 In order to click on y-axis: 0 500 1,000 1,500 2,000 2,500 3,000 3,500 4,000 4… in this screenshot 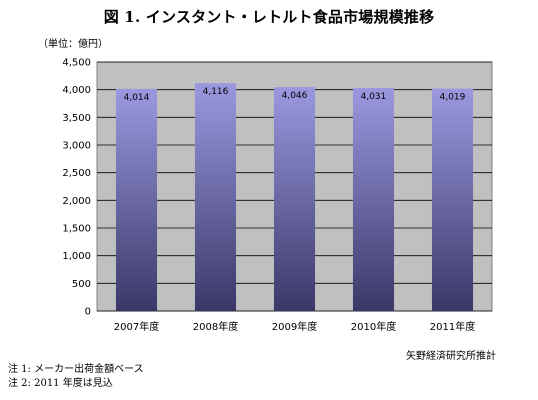, I will do `click(76, 188)`.